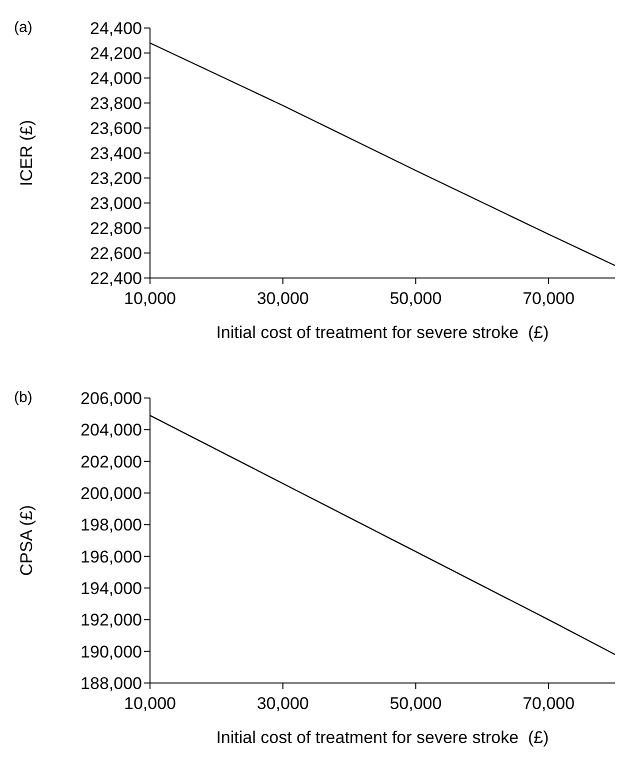  What do you see at coordinates (26, 153) in the screenshot?
I see `y-axis-title: ICER (£)` at bounding box center [26, 153].